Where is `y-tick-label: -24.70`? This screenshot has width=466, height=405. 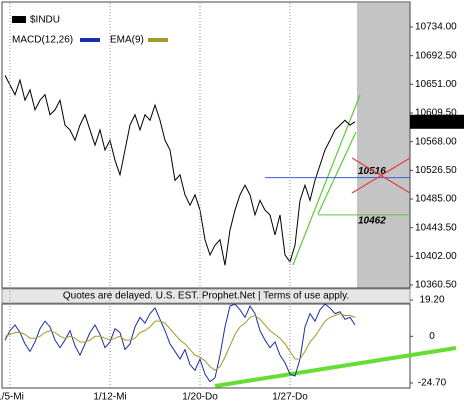
y-tick-label: -24.70 is located at coordinates (432, 383).